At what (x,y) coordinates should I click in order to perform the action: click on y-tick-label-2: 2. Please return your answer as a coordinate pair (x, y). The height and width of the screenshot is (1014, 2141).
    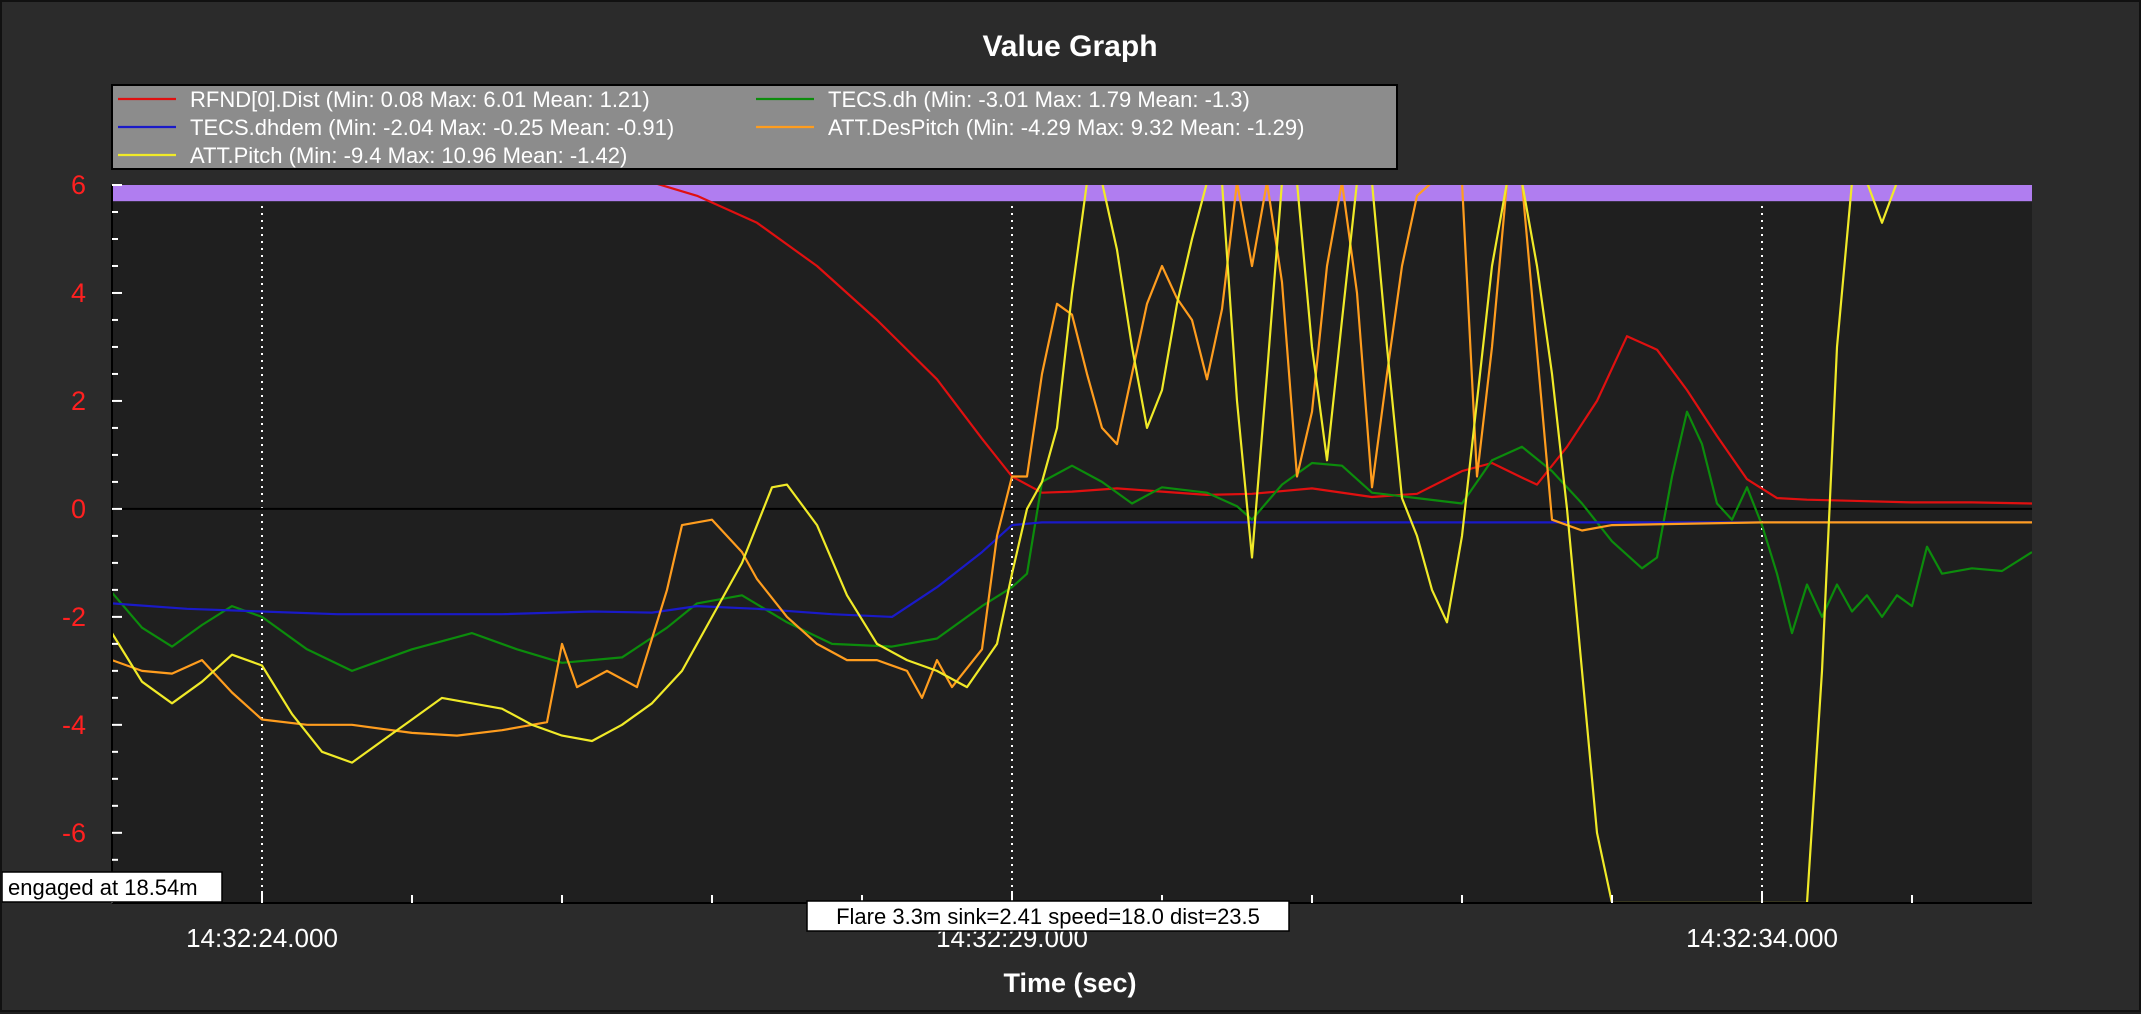
    Looking at the image, I should click on (78, 401).